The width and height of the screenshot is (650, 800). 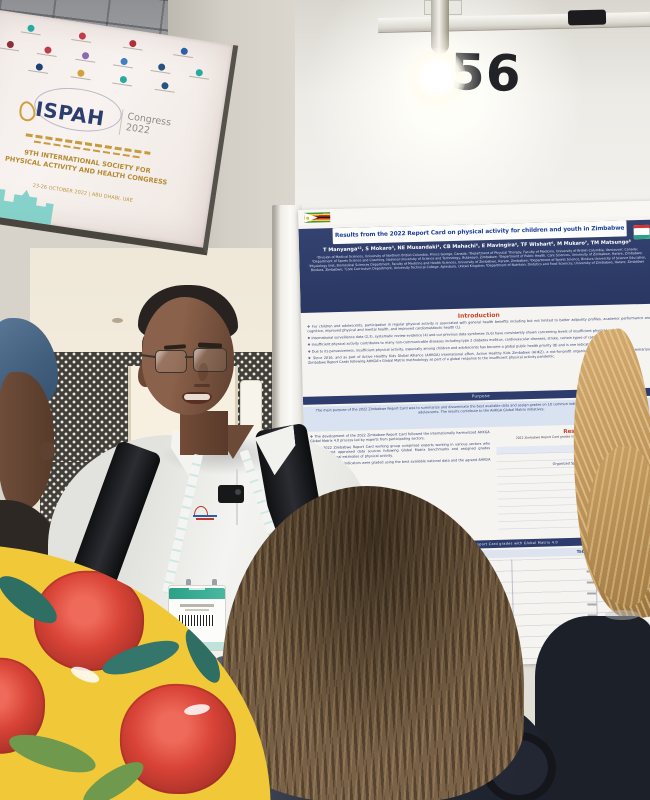 What do you see at coordinates (437, 77) in the screenshot?
I see `lamp-bulb` at bounding box center [437, 77].